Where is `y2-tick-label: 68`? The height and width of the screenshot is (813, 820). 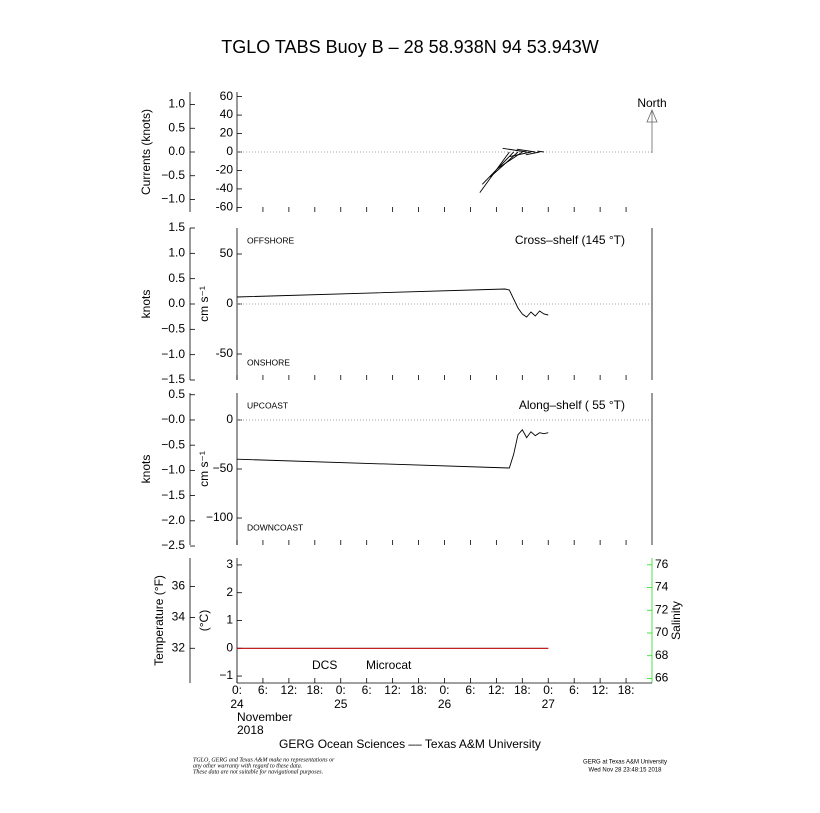 y2-tick-label: 68 is located at coordinates (662, 655).